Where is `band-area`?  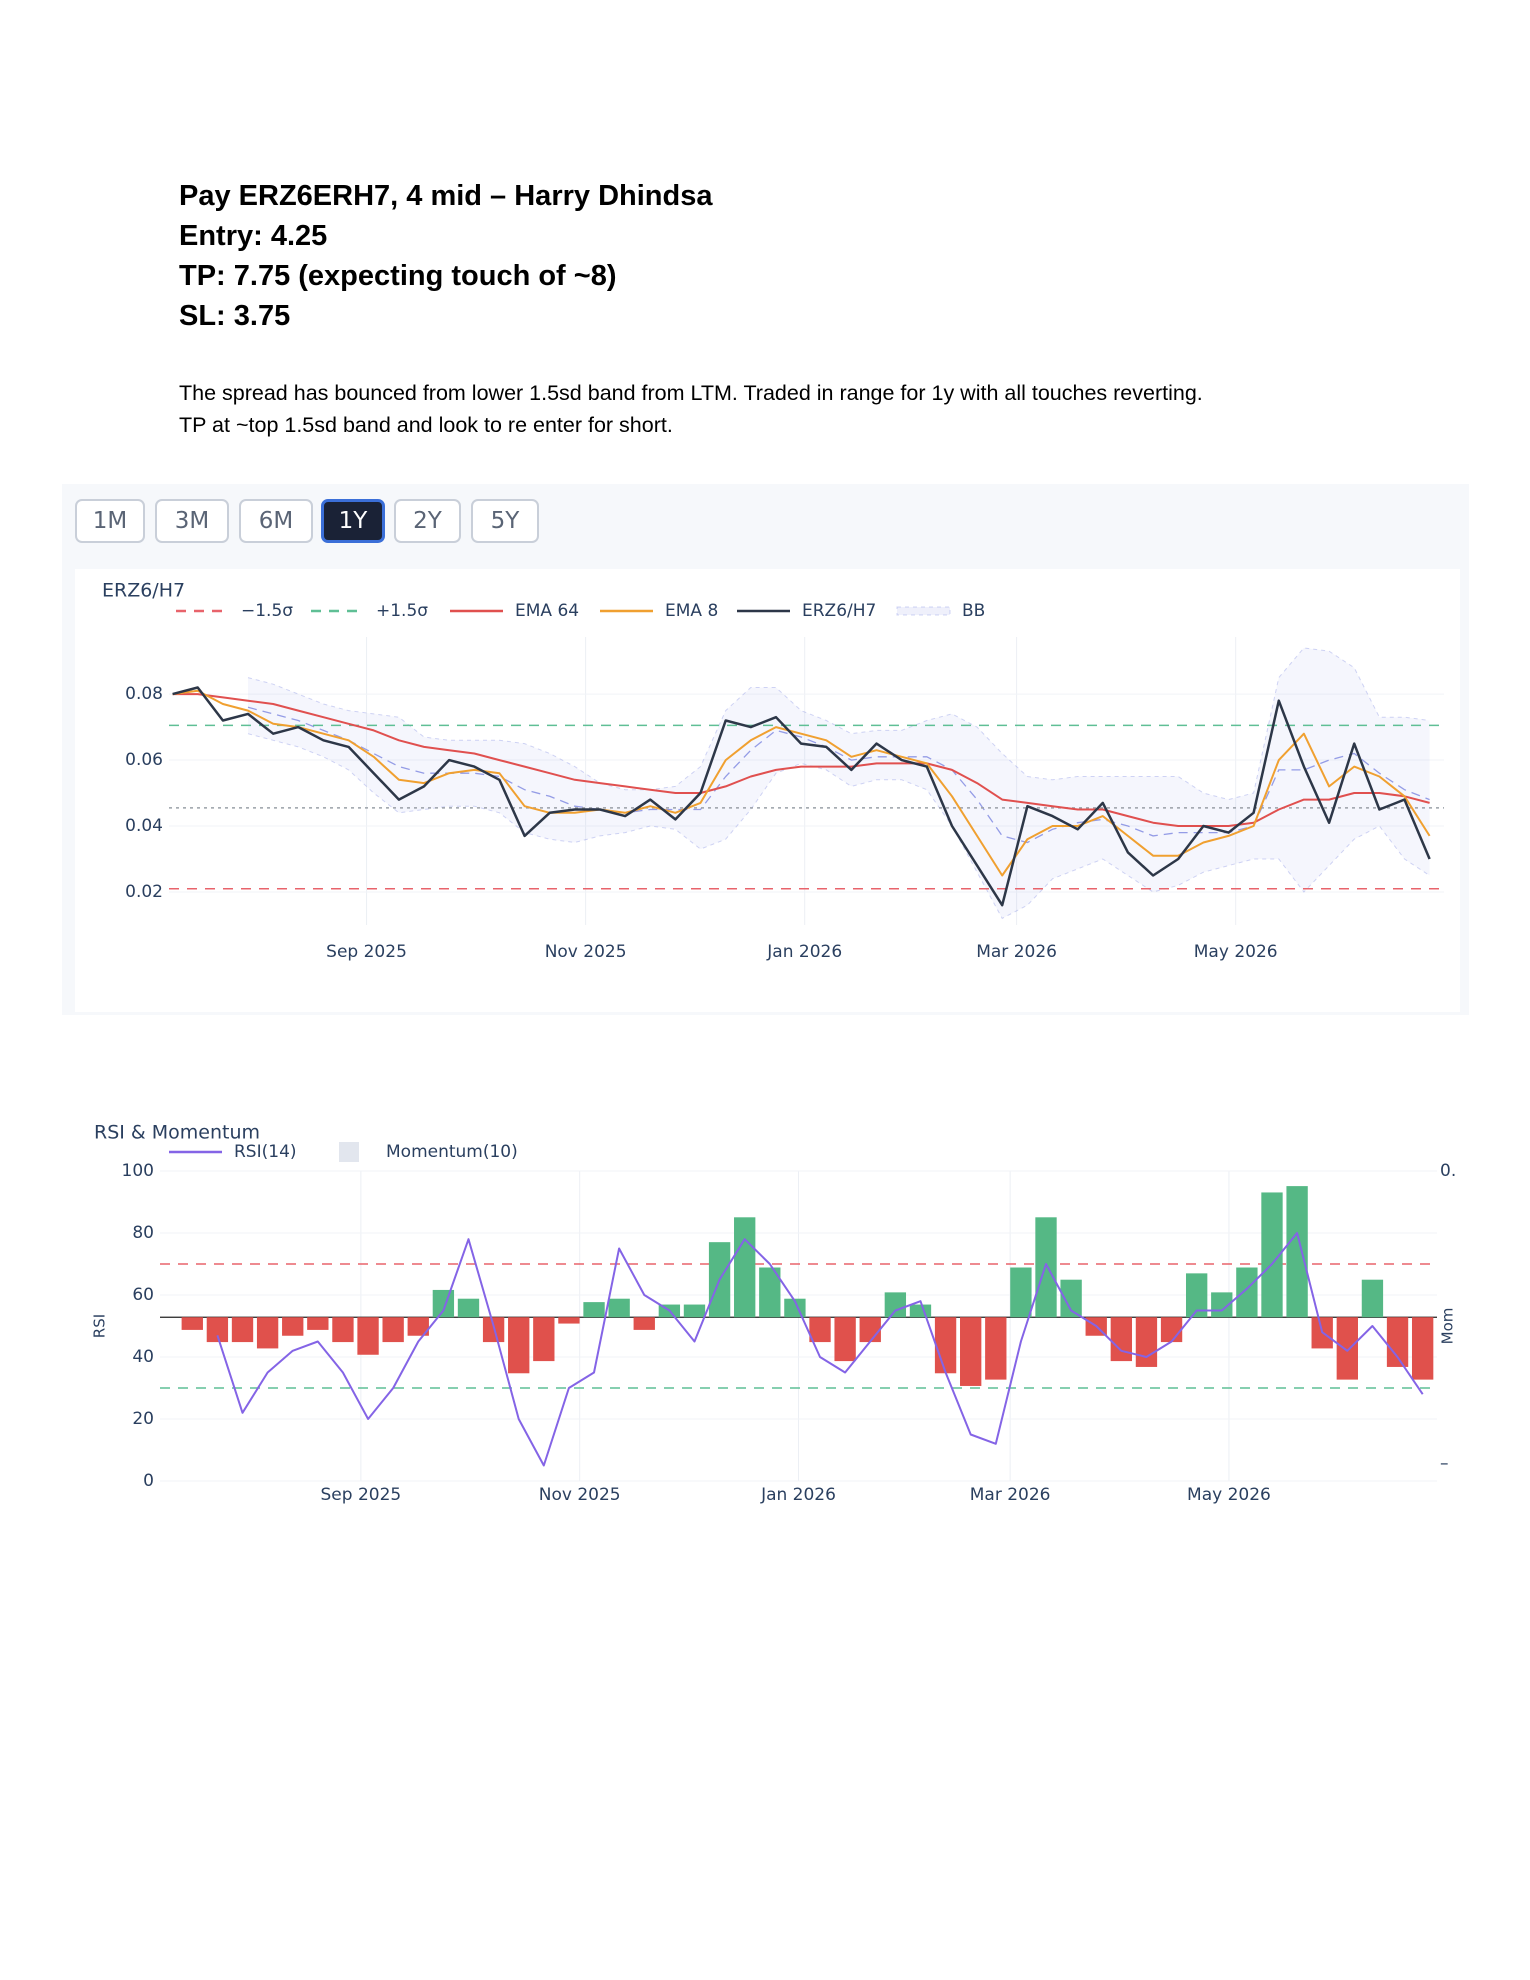
band-area is located at coordinates (839, 783).